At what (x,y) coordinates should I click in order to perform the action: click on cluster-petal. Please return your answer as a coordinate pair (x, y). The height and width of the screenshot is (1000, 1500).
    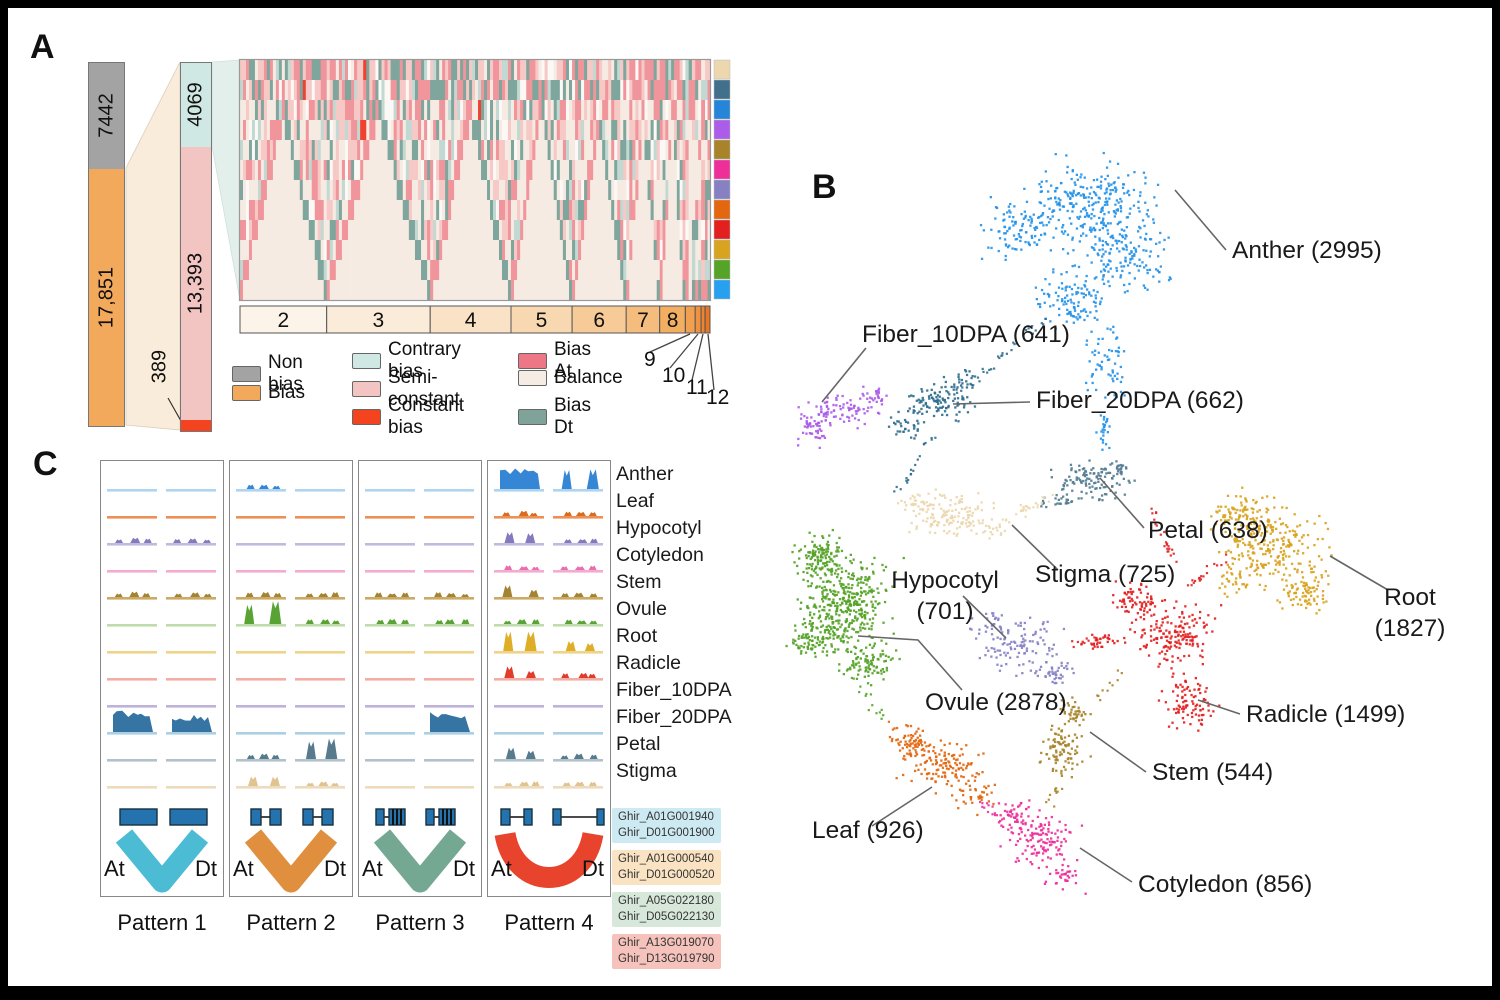
    Looking at the image, I should click on (1088, 484).